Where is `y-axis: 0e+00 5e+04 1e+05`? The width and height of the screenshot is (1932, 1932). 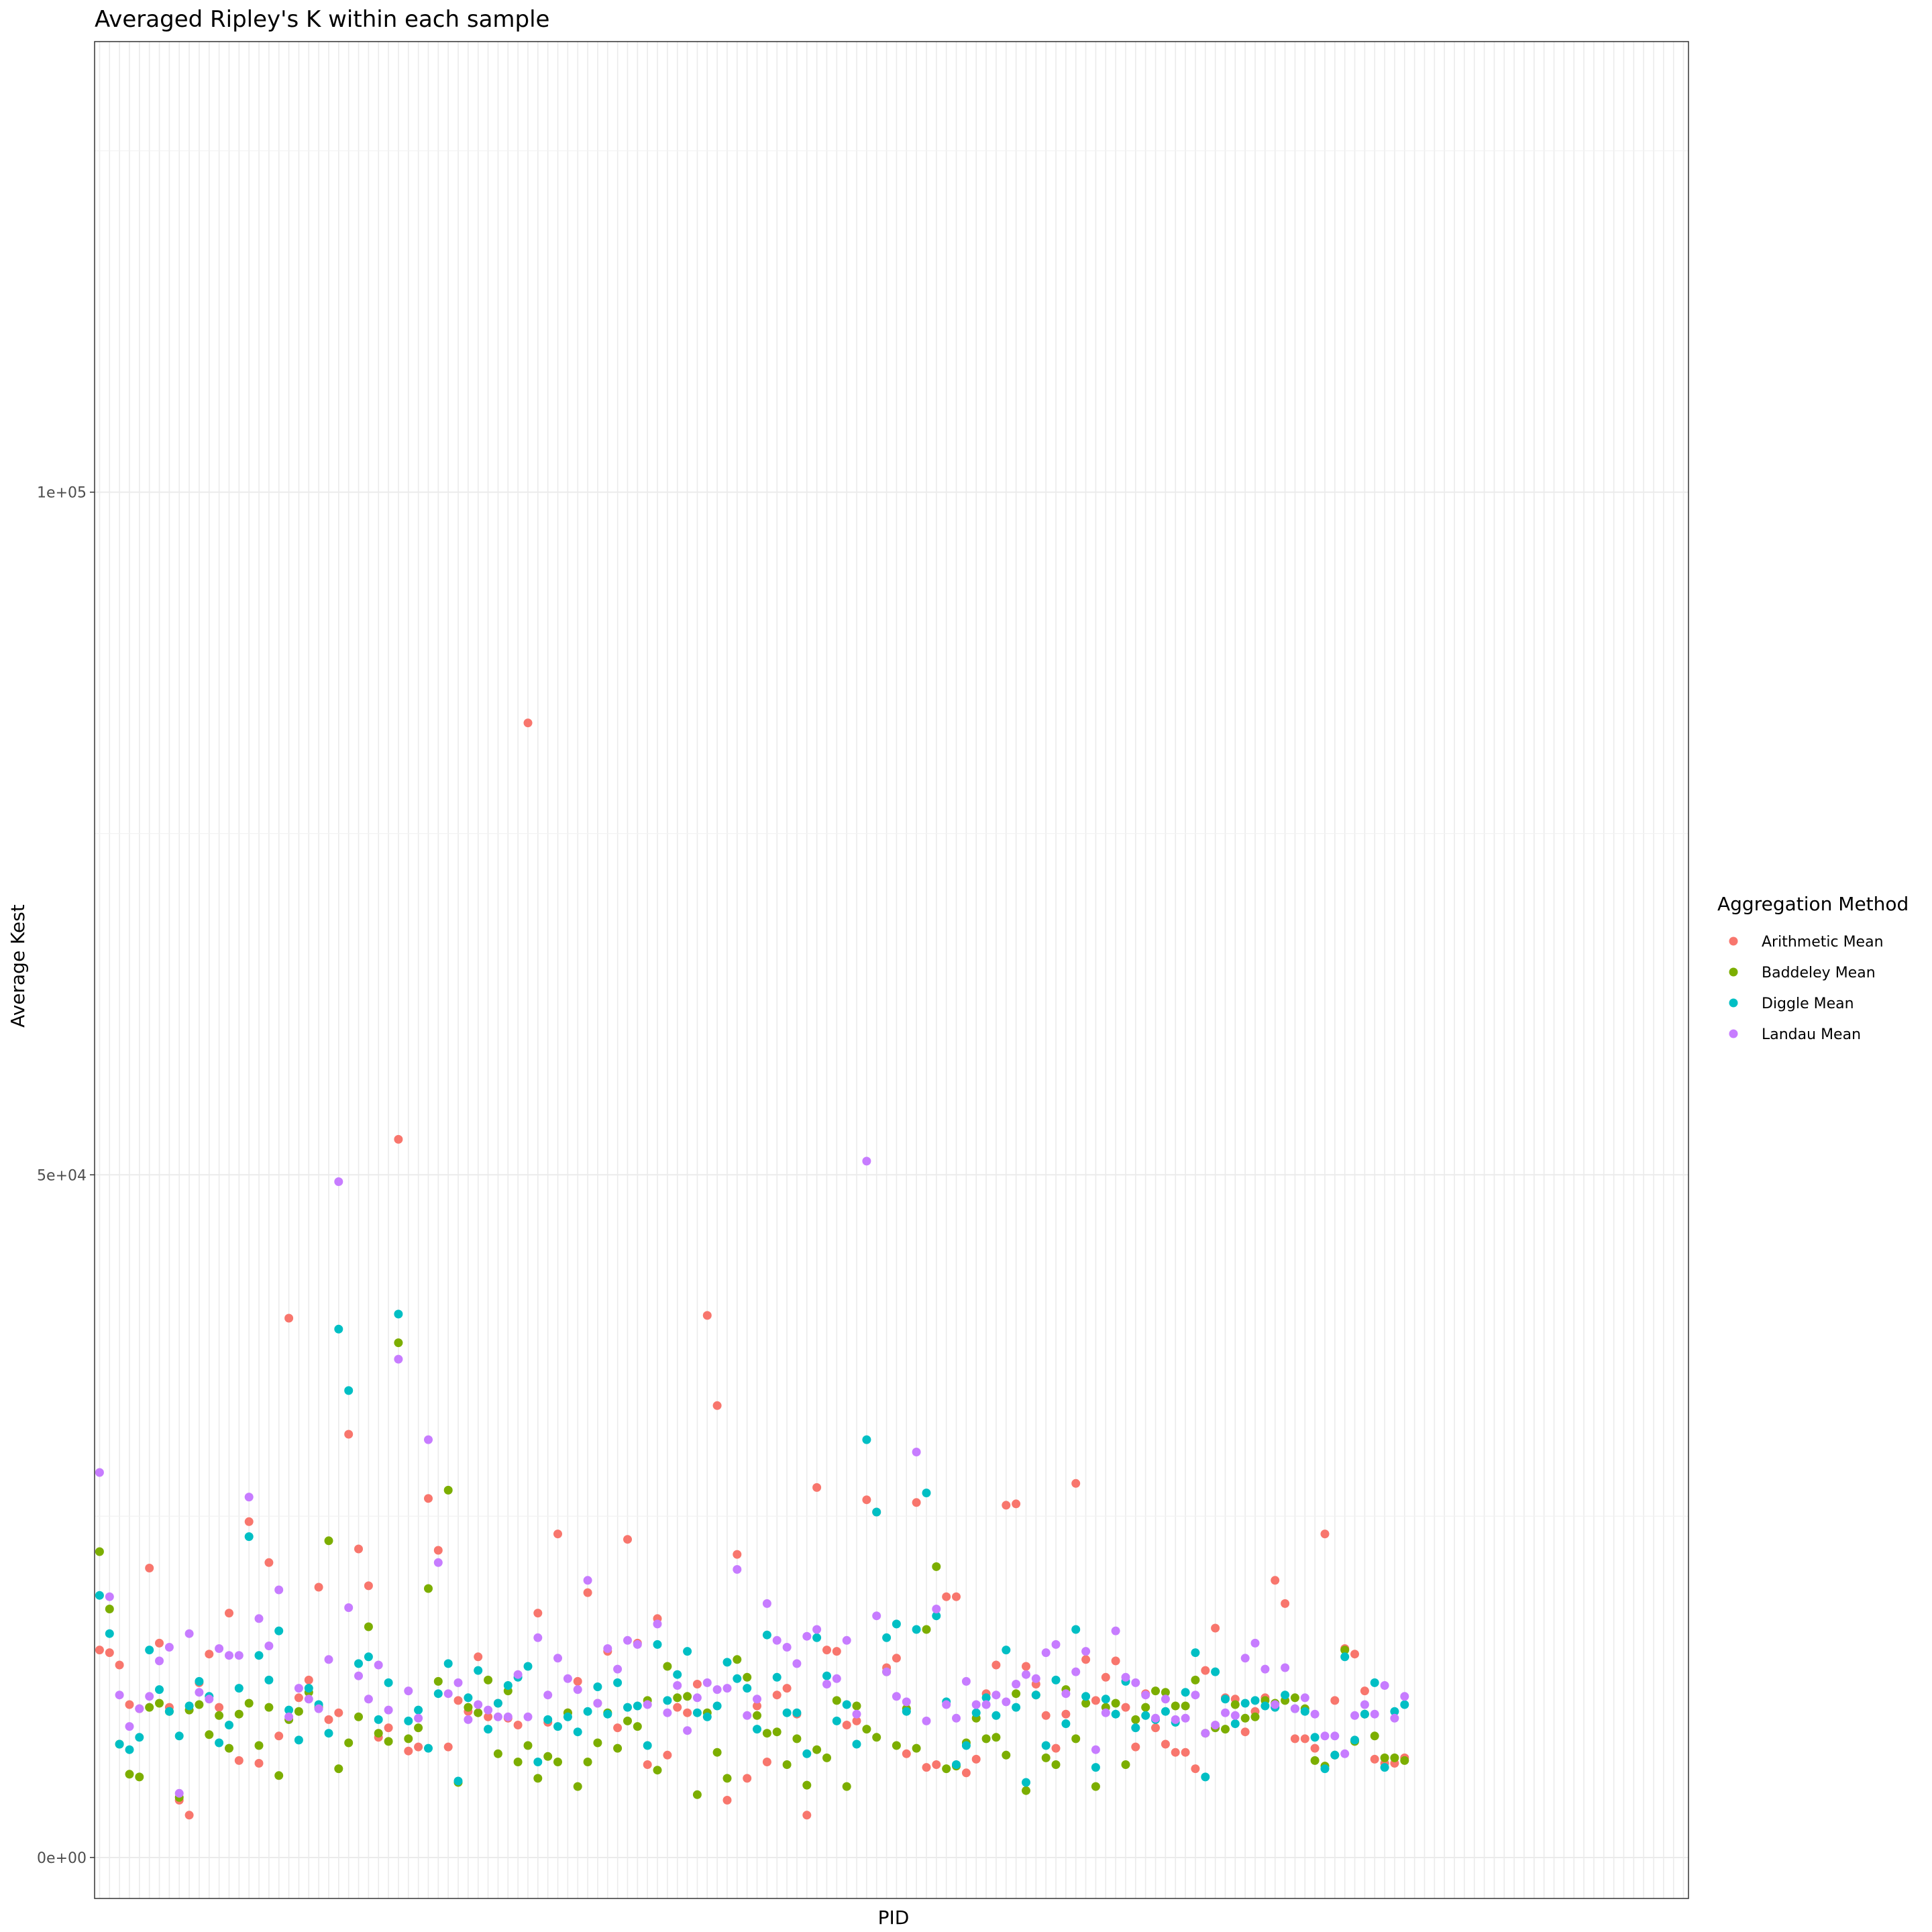
y-axis: 0e+00 5e+04 1e+05 is located at coordinates (66, 1176).